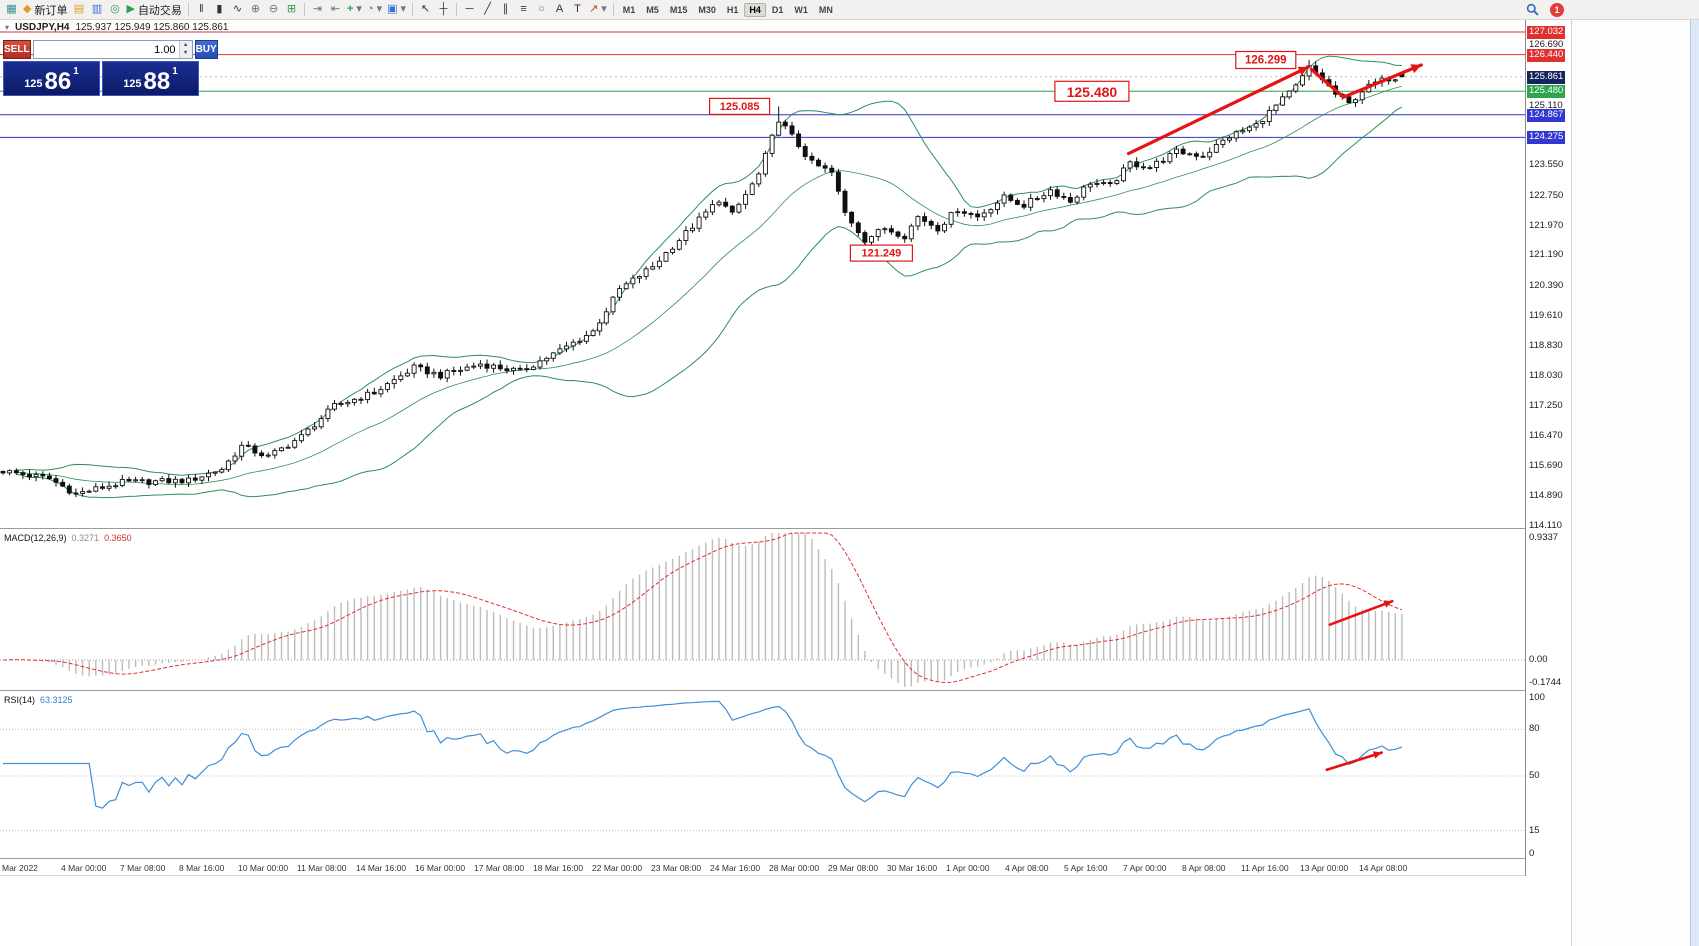 The height and width of the screenshot is (946, 1699). I want to click on line-chart-glyph: ∿, so click(237, 9).